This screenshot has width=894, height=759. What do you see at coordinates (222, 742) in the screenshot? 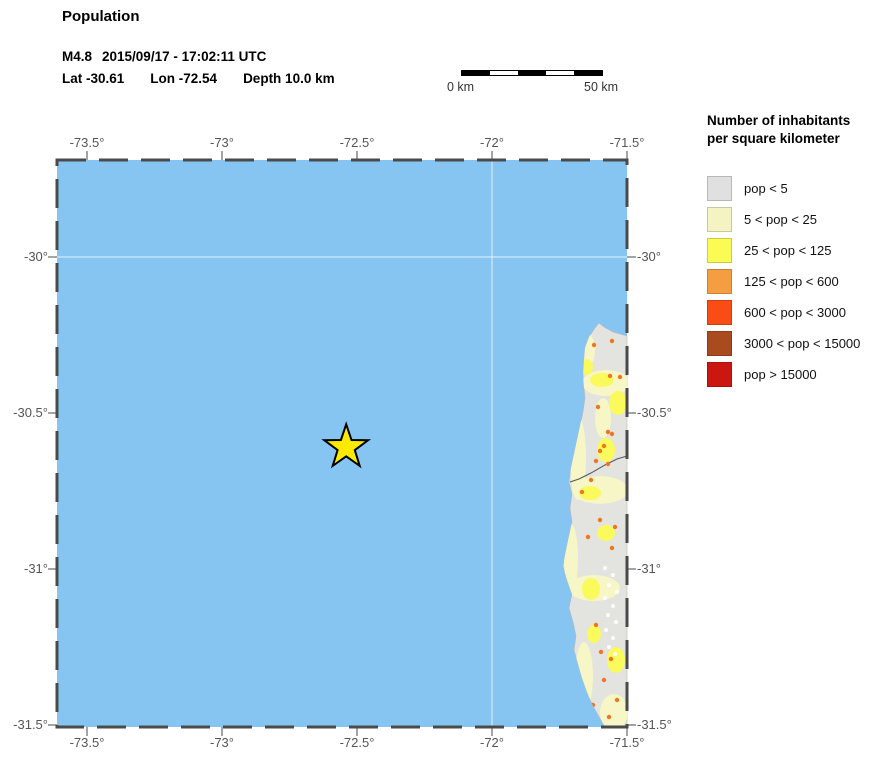
I see `lon-label-bottom: -73°` at bounding box center [222, 742].